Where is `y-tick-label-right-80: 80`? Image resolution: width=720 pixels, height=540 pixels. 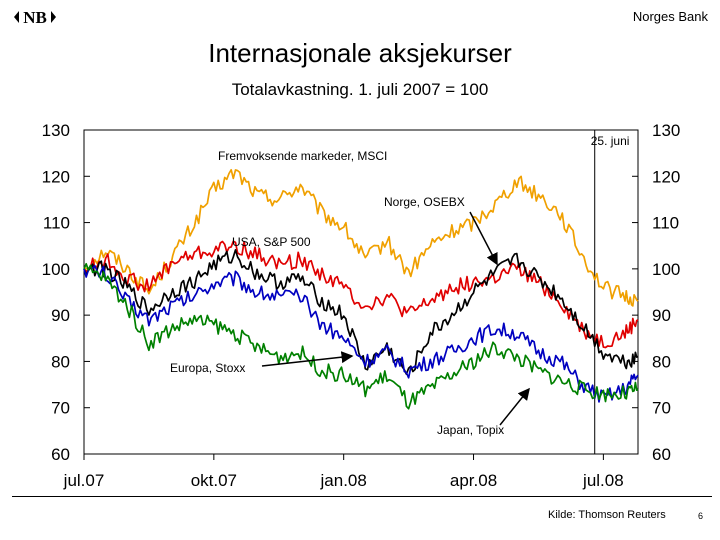
y-tick-label-right-80: 80 is located at coordinates (661, 361).